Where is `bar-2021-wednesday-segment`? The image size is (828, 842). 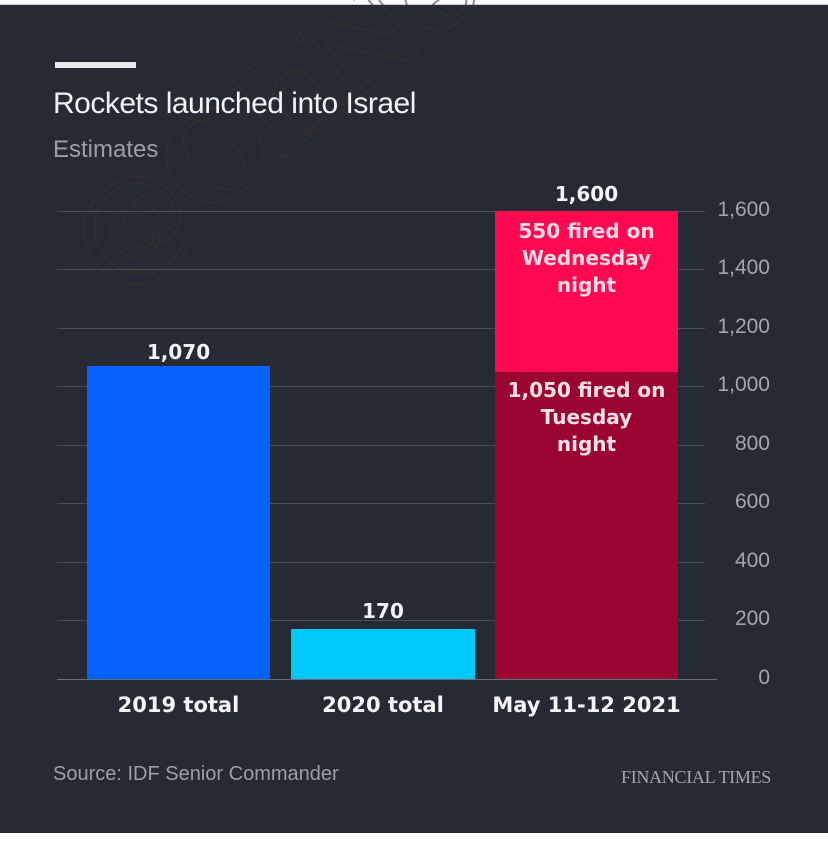 bar-2021-wednesday-segment is located at coordinates (586, 291).